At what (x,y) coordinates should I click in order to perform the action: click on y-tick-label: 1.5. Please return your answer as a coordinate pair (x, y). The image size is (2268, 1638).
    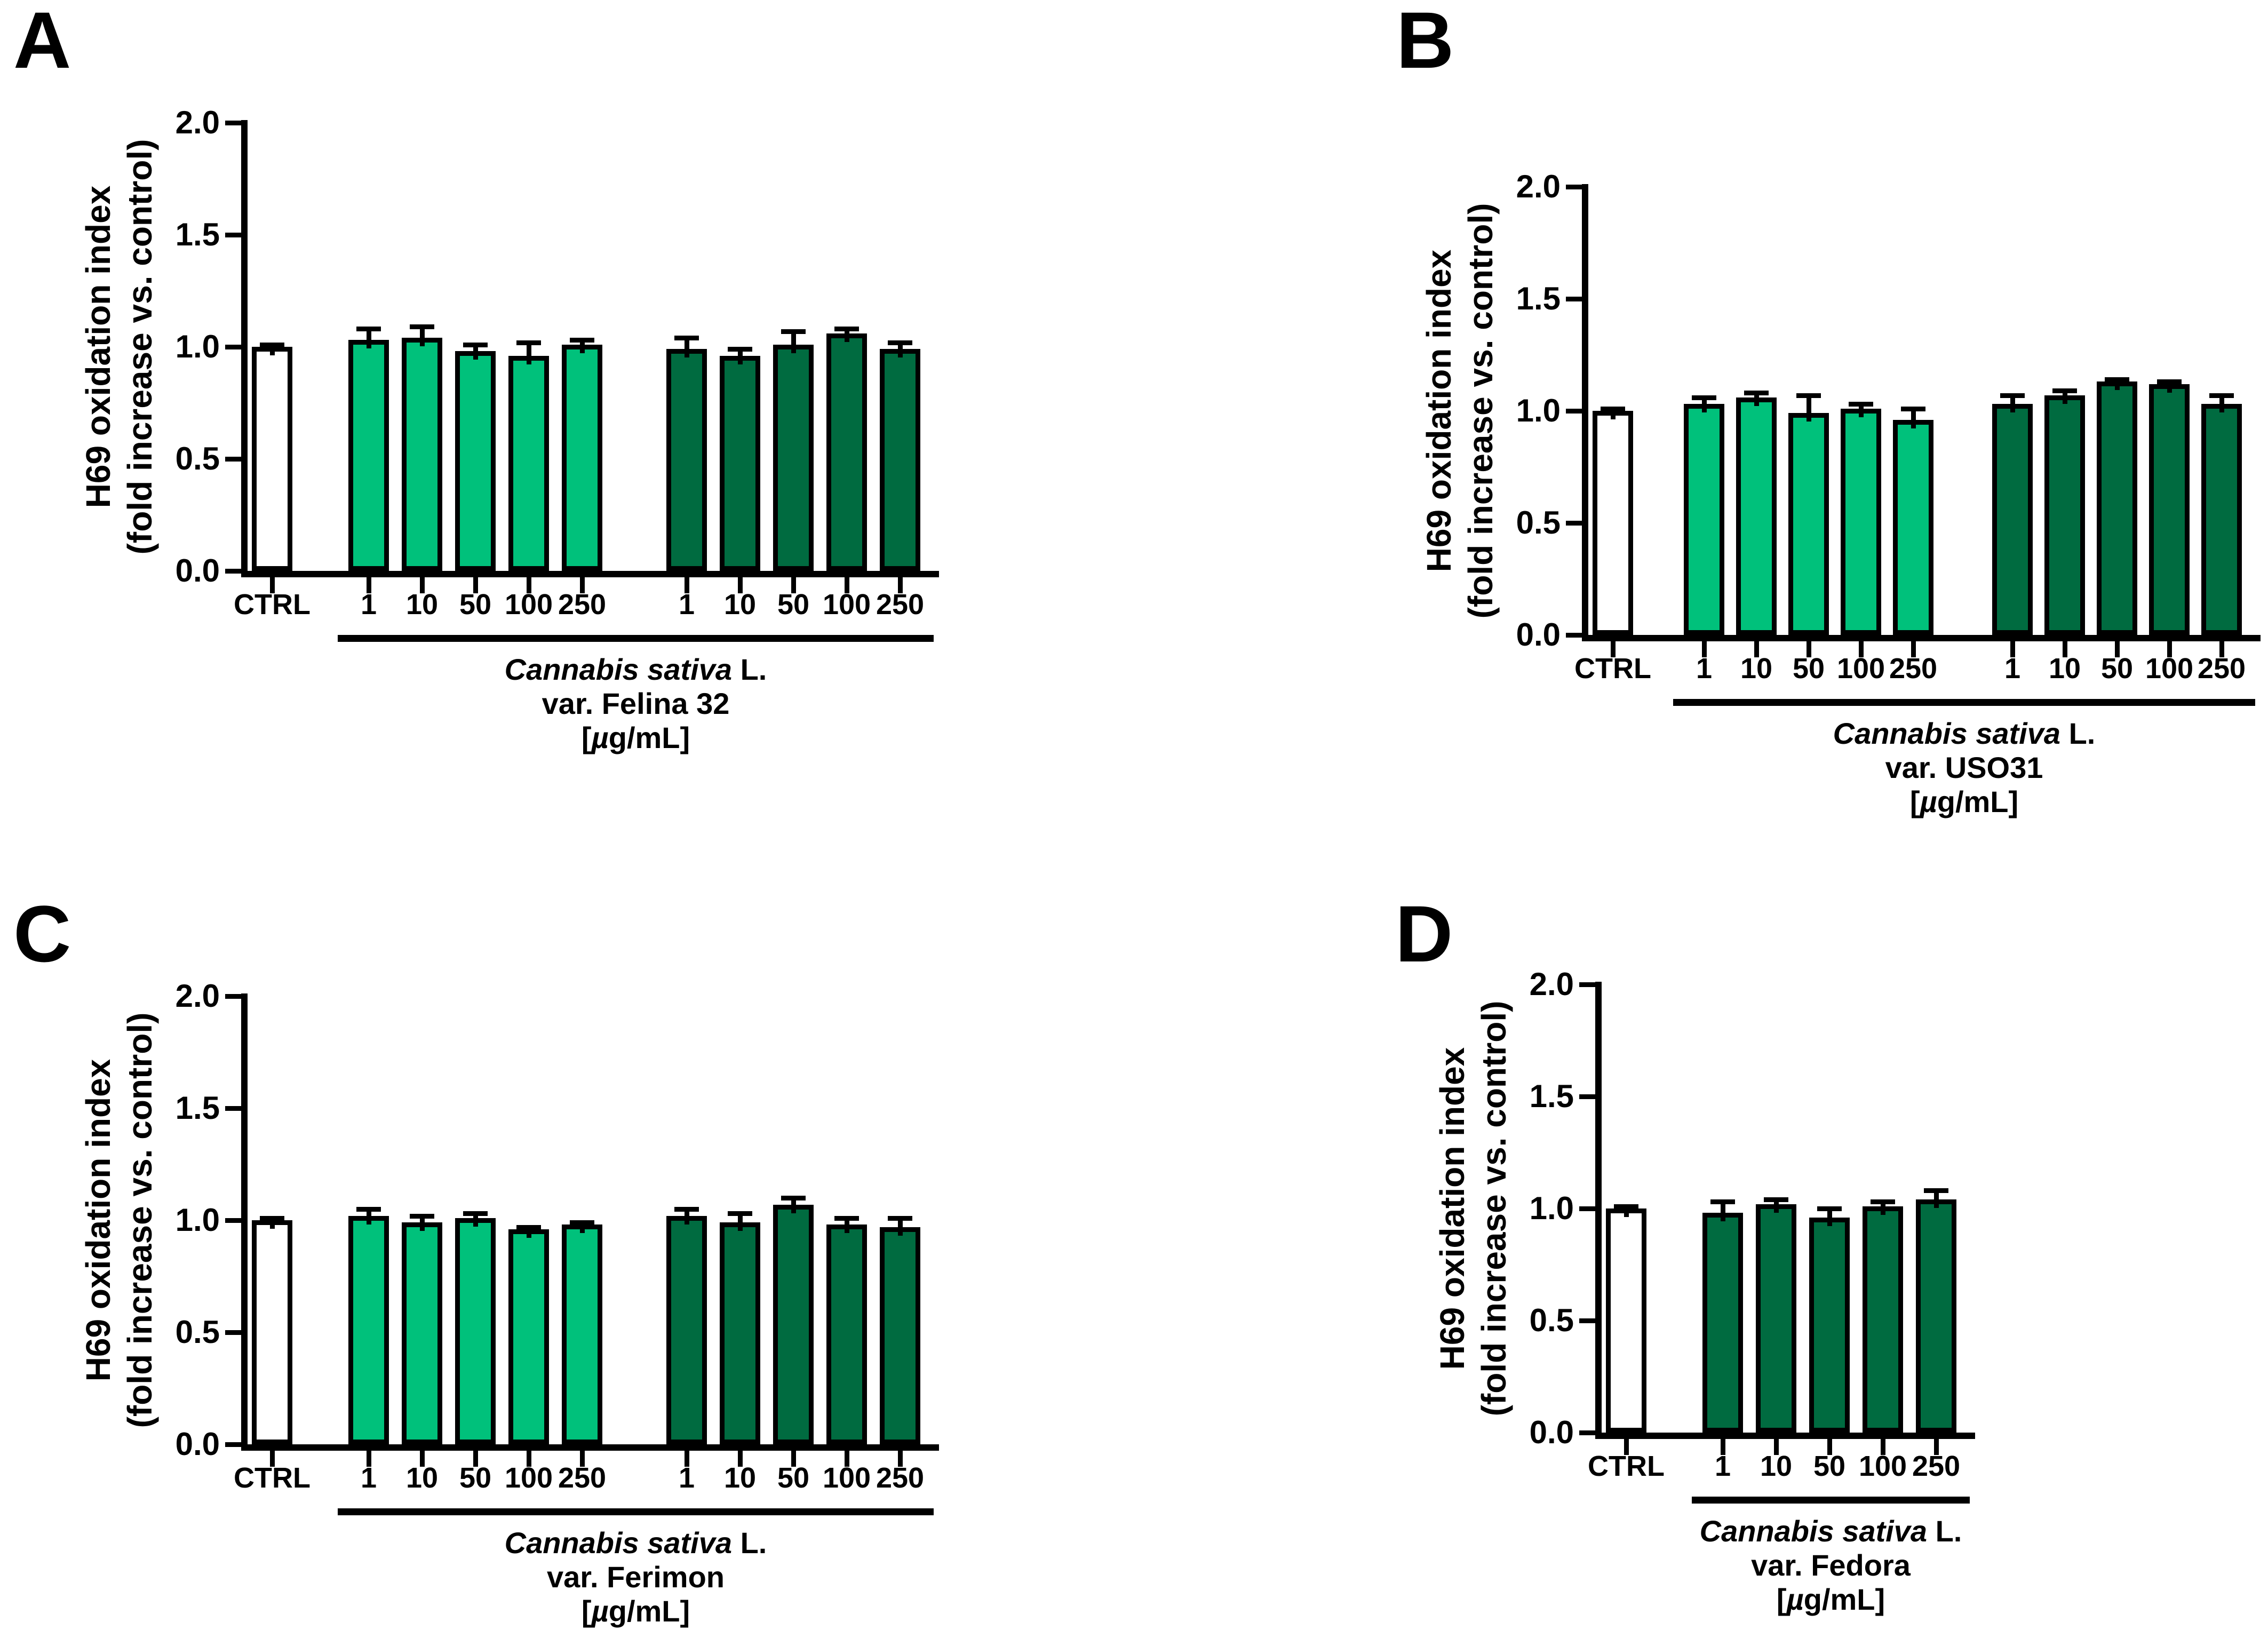
    Looking at the image, I should click on (1551, 1096).